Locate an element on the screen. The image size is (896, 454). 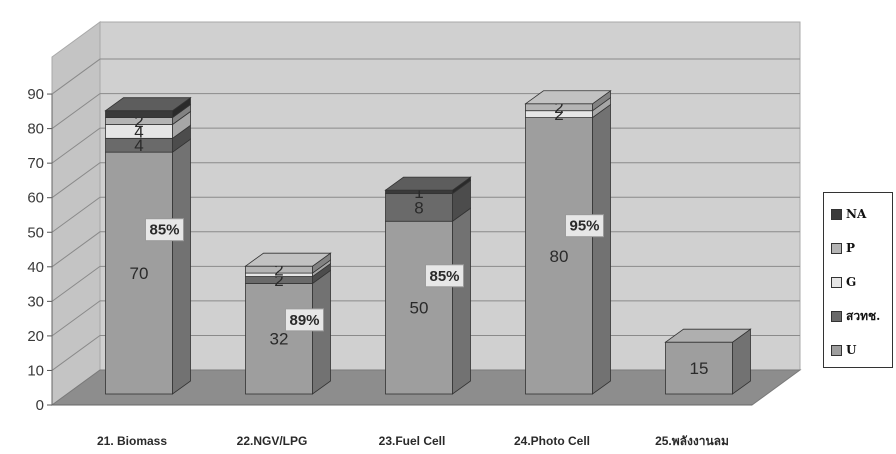
legend-label: NA is located at coordinates (856, 214).